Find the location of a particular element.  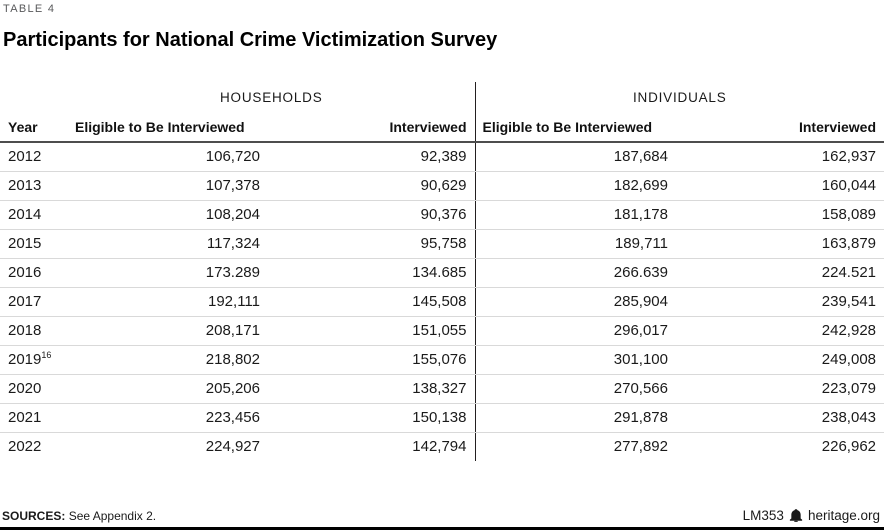

table-row: 2020 205,206 138,327 270,566 223,079 is located at coordinates (442, 389).